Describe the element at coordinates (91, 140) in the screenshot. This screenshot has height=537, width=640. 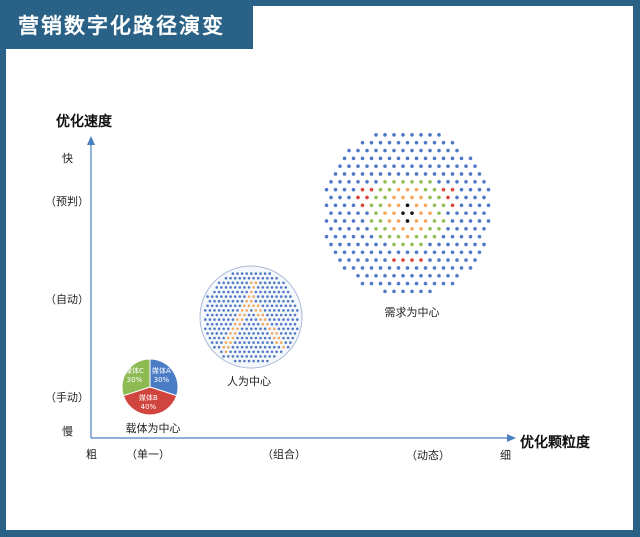
I see `y-axis-arrow-icon` at that location.